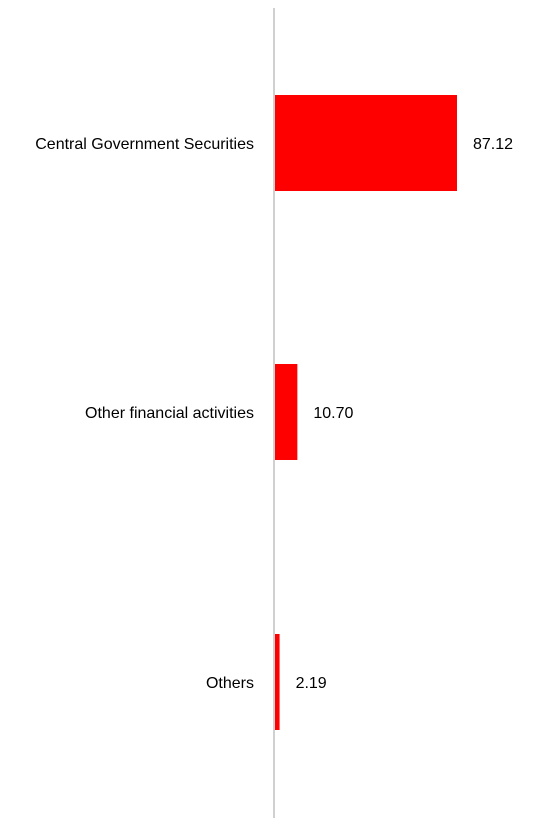 The height and width of the screenshot is (834, 537). Describe the element at coordinates (230, 683) in the screenshot. I see `category-label: Others` at that location.